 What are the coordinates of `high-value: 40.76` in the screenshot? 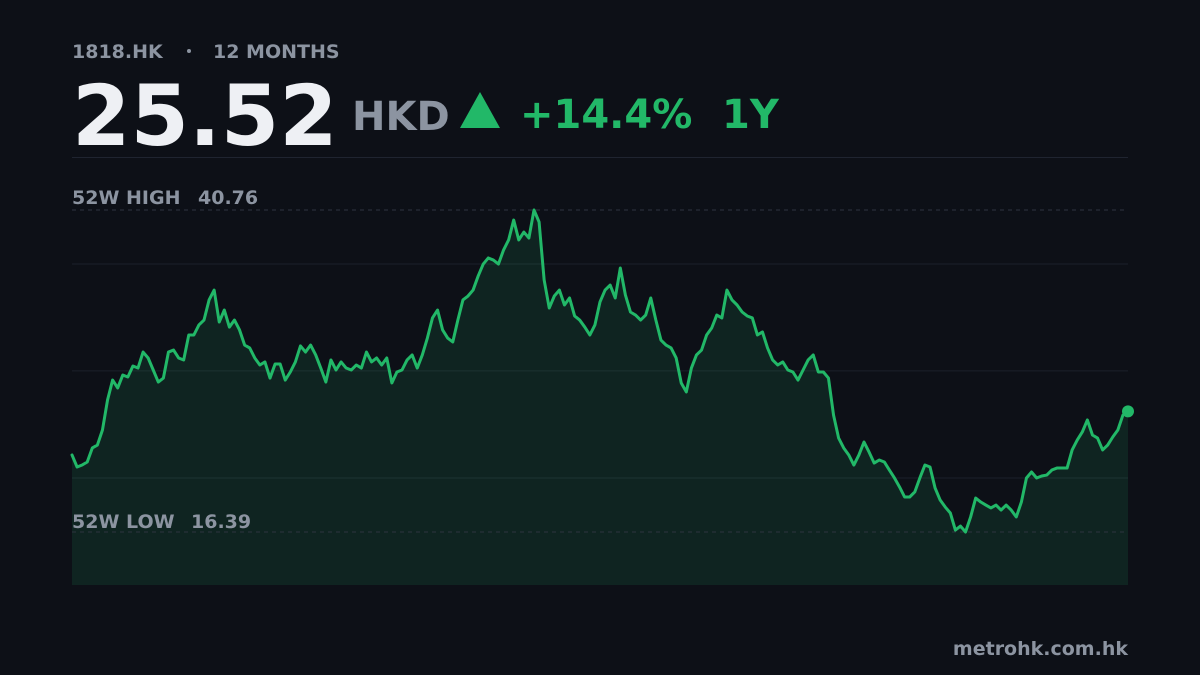 It's located at (228, 198).